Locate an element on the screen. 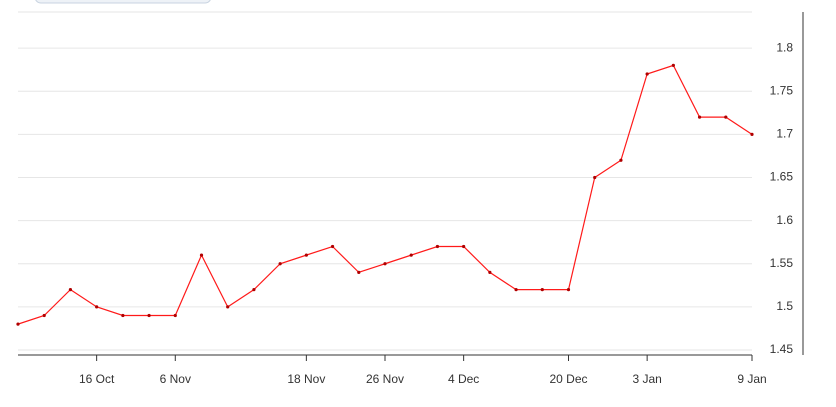 The image size is (836, 407). y-tick-label: 1.75 is located at coordinates (782, 90).